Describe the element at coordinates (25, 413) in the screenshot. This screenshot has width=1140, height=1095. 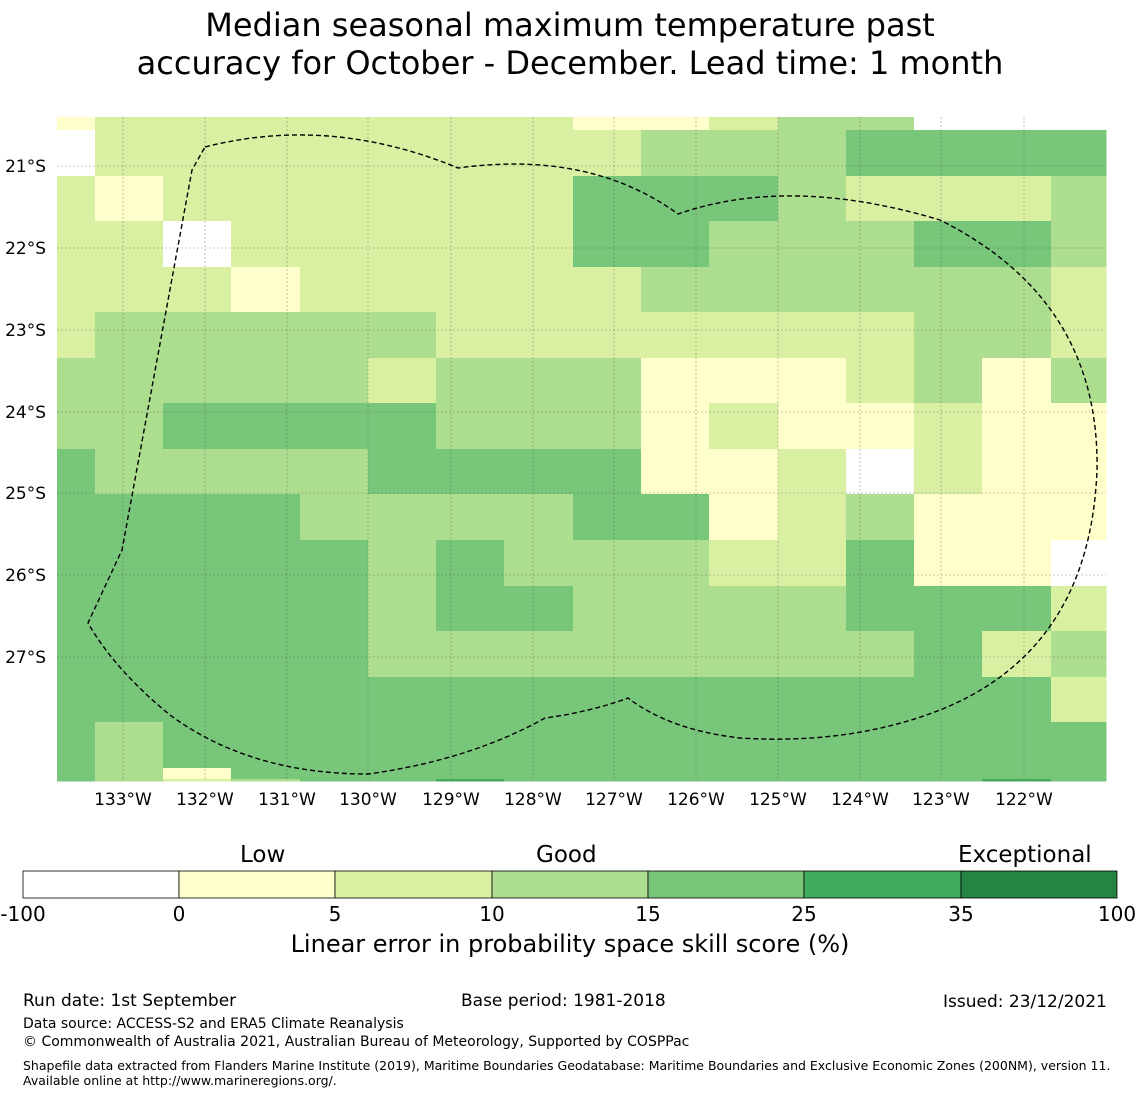
I see `latitude-label: 24°S` at that location.